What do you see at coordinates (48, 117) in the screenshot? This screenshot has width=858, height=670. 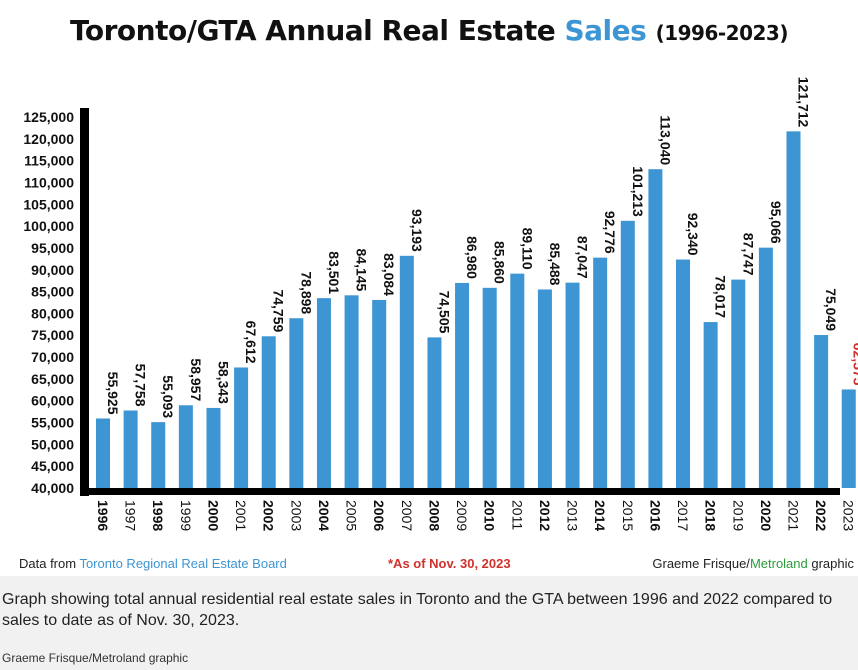 I see `y-tick-label: 125,000` at bounding box center [48, 117].